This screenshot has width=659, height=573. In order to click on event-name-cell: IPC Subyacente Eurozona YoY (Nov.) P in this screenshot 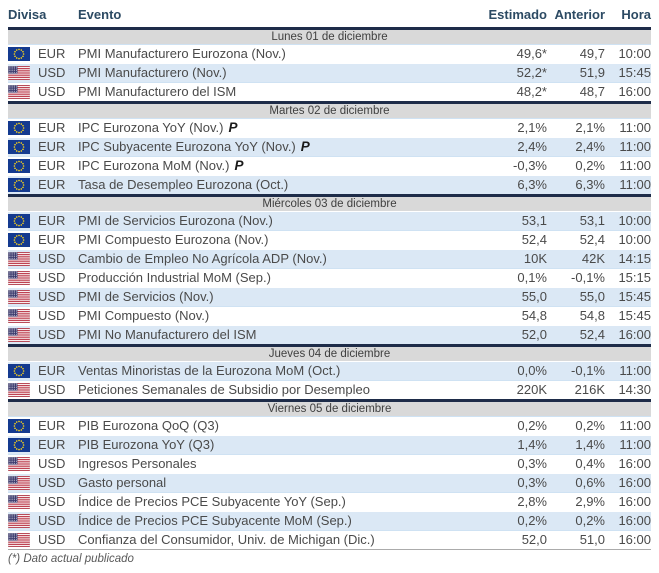, I will do `click(270, 146)`.